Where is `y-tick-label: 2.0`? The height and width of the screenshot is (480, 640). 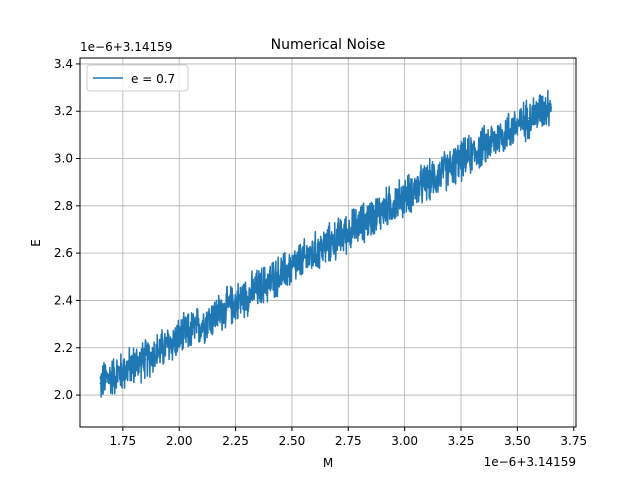 y-tick-label: 2.0 is located at coordinates (63, 395).